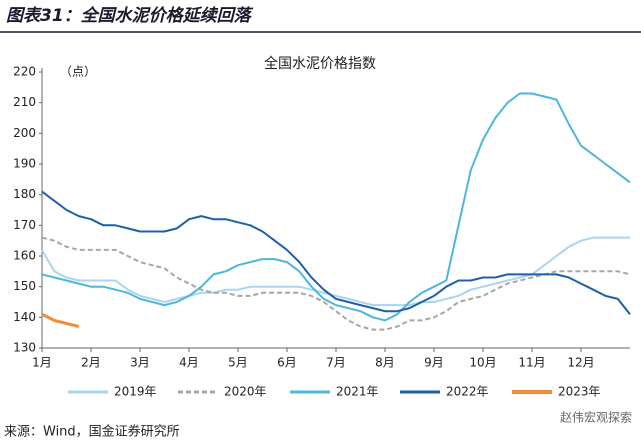 The image size is (641, 447). Describe the element at coordinates (24, 225) in the screenshot. I see `y-tick-label: 170` at that location.